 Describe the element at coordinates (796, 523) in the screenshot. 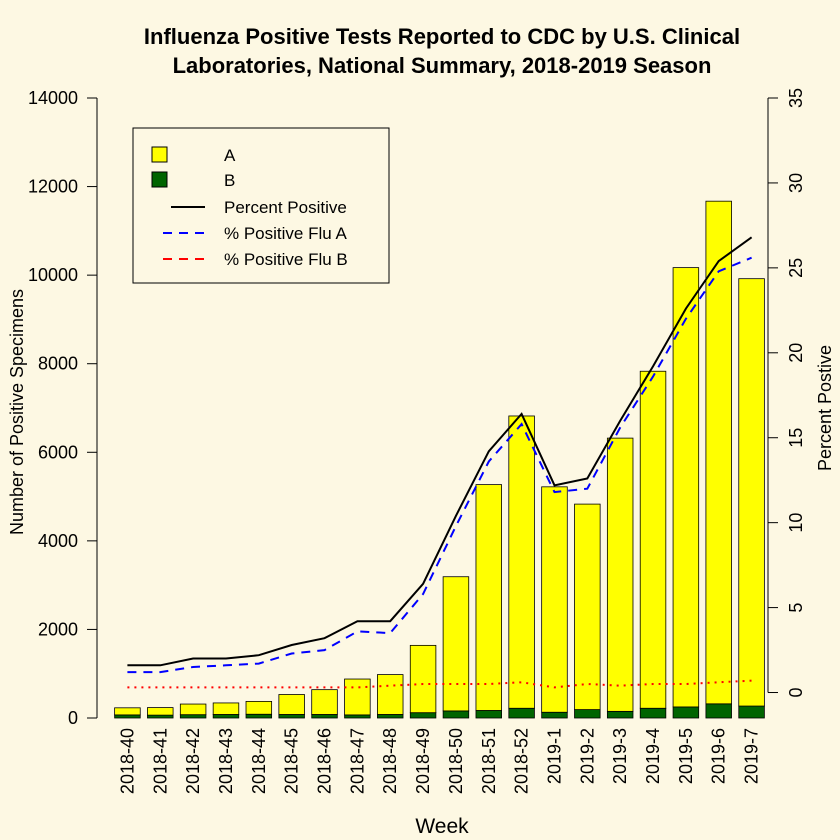

I see `y2-tick-label: 10` at that location.